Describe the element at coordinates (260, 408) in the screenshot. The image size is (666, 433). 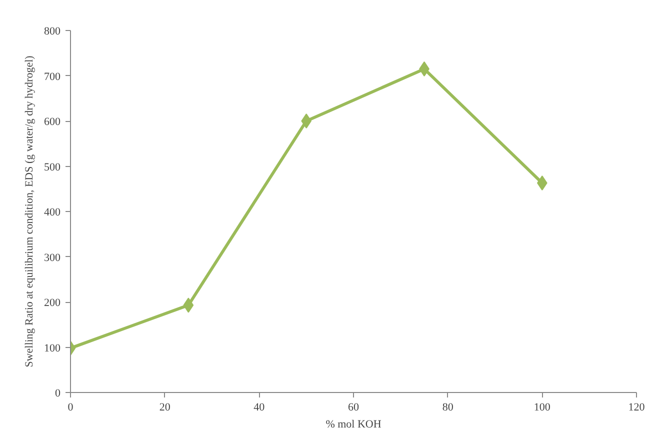
I see `x-tick-label: 40` at that location.